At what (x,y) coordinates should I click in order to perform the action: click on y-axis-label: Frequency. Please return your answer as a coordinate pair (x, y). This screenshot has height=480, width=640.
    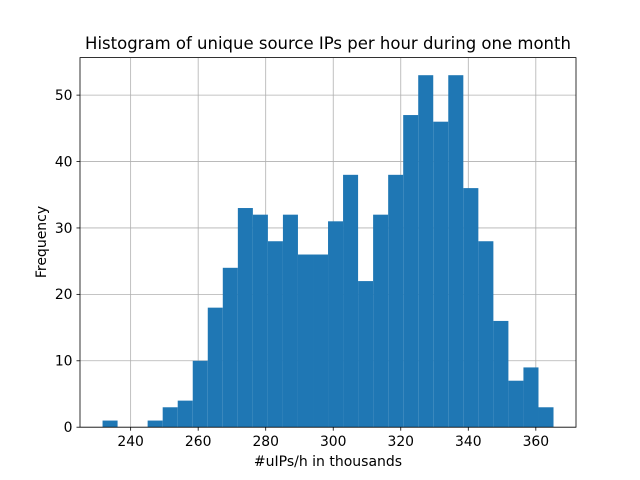
    Looking at the image, I should click on (42, 242).